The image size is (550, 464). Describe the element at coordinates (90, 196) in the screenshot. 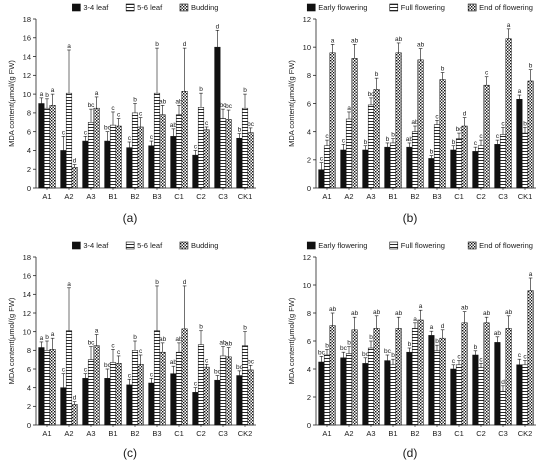

I see `x-tick-label: A3` at that location.